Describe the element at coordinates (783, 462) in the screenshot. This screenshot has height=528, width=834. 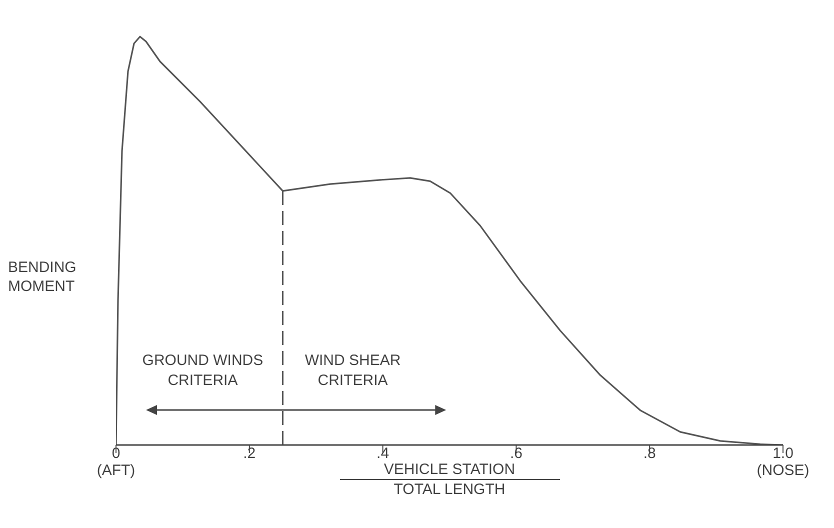
I see `x-tick-label: 1.0 (NOSE)` at that location.